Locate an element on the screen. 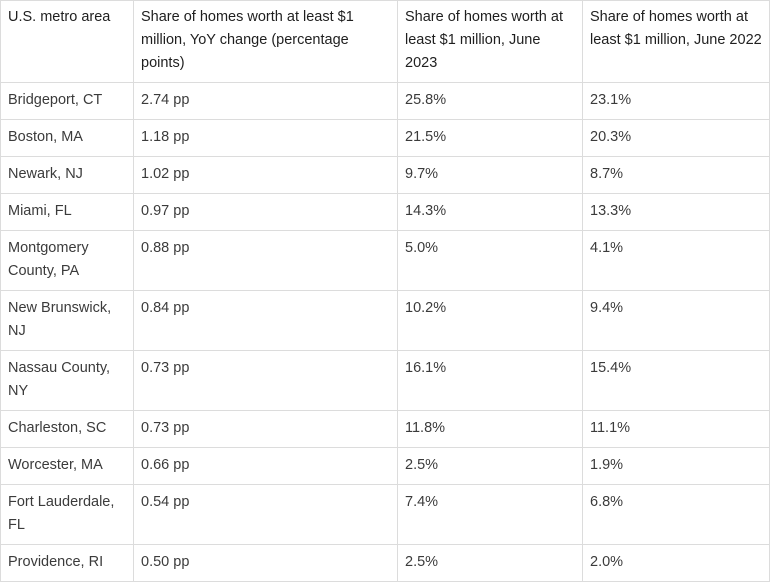 The width and height of the screenshot is (772, 582). cell-june-2023: 11.8% is located at coordinates (490, 429).